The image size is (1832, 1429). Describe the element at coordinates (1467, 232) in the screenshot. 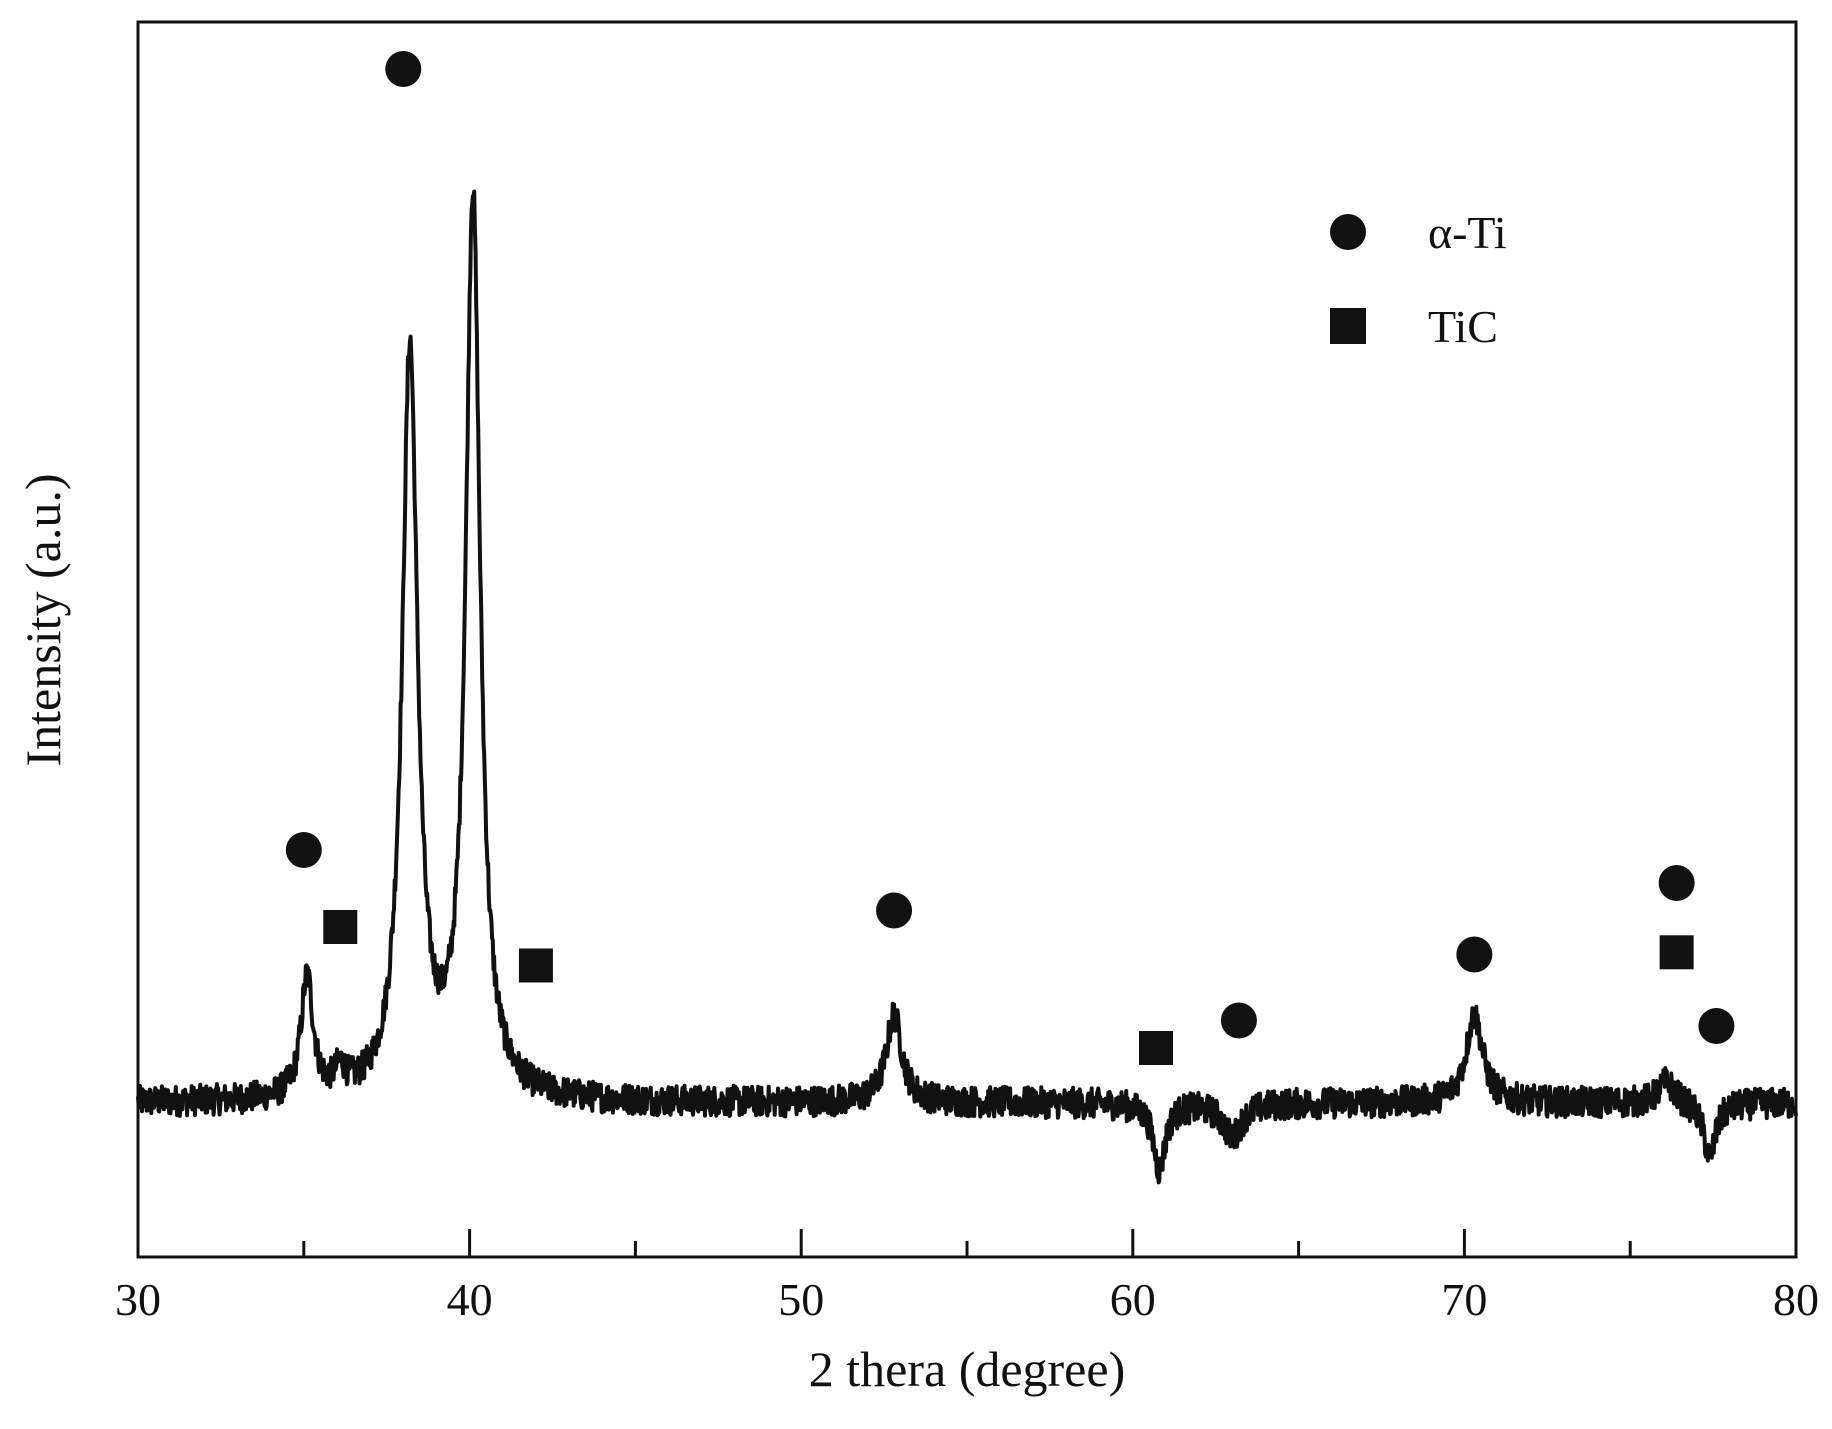

I see `legend-label: α-Ti` at that location.